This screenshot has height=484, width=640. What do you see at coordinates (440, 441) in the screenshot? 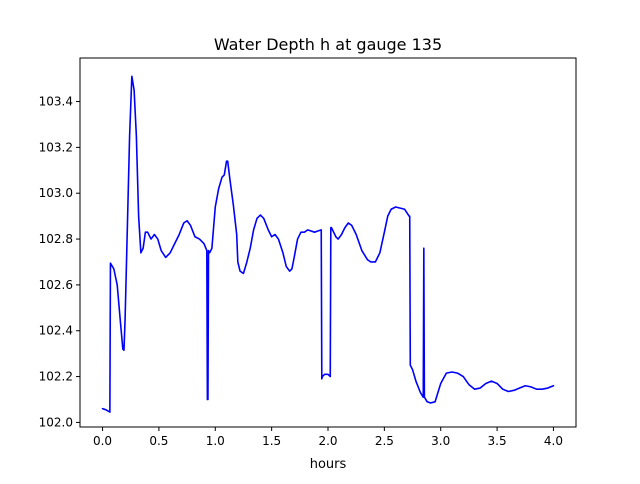
I see `x-tick-label: 3.0` at bounding box center [440, 441].